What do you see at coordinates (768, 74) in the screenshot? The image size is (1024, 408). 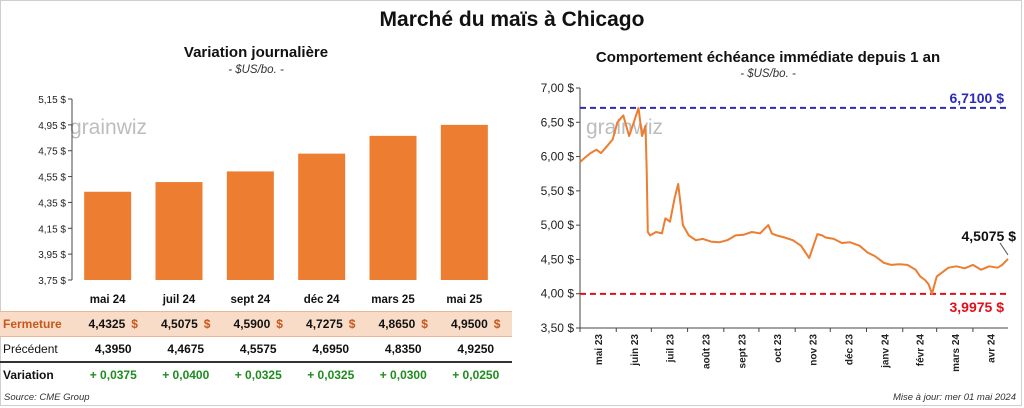 I see `line-chart-subtitle: - $US/bo. -` at bounding box center [768, 74].